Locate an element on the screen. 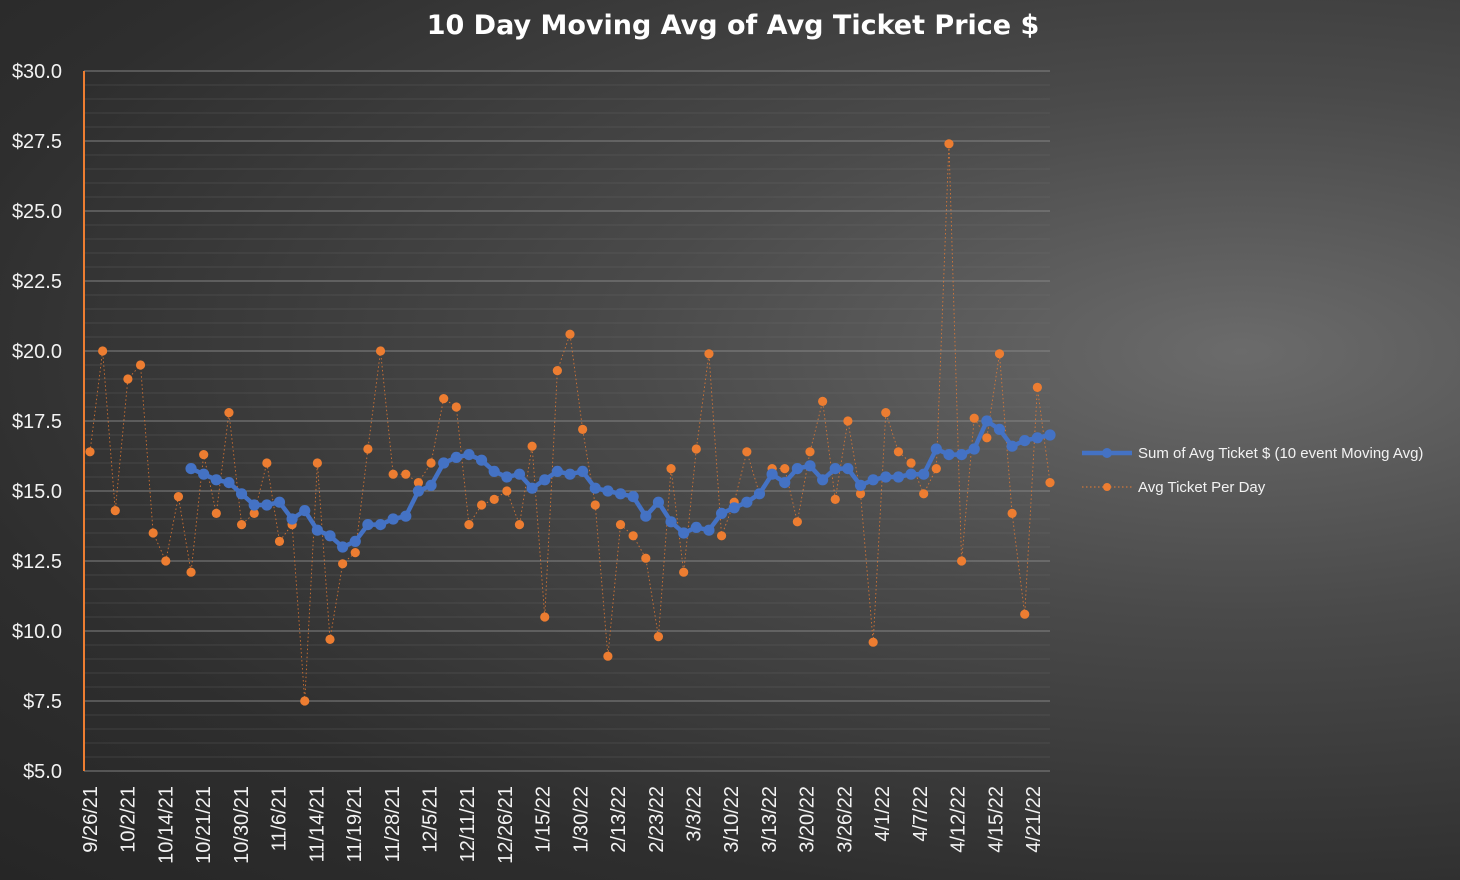 The width and height of the screenshot is (1460, 880). x-tick-label: 4/12/22 is located at coordinates (959, 819).